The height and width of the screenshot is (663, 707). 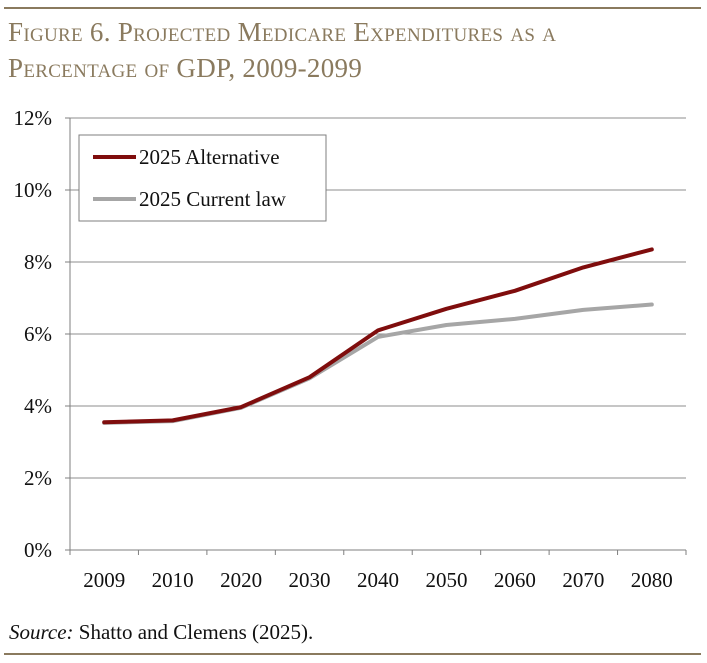 I want to click on y-tick-label: 6%, so click(x=38, y=334).